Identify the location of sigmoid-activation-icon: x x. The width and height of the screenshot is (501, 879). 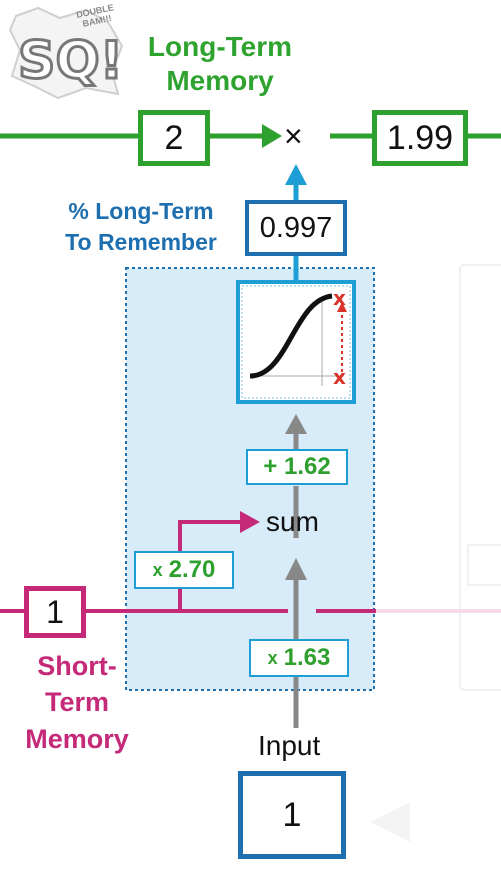
(296, 342).